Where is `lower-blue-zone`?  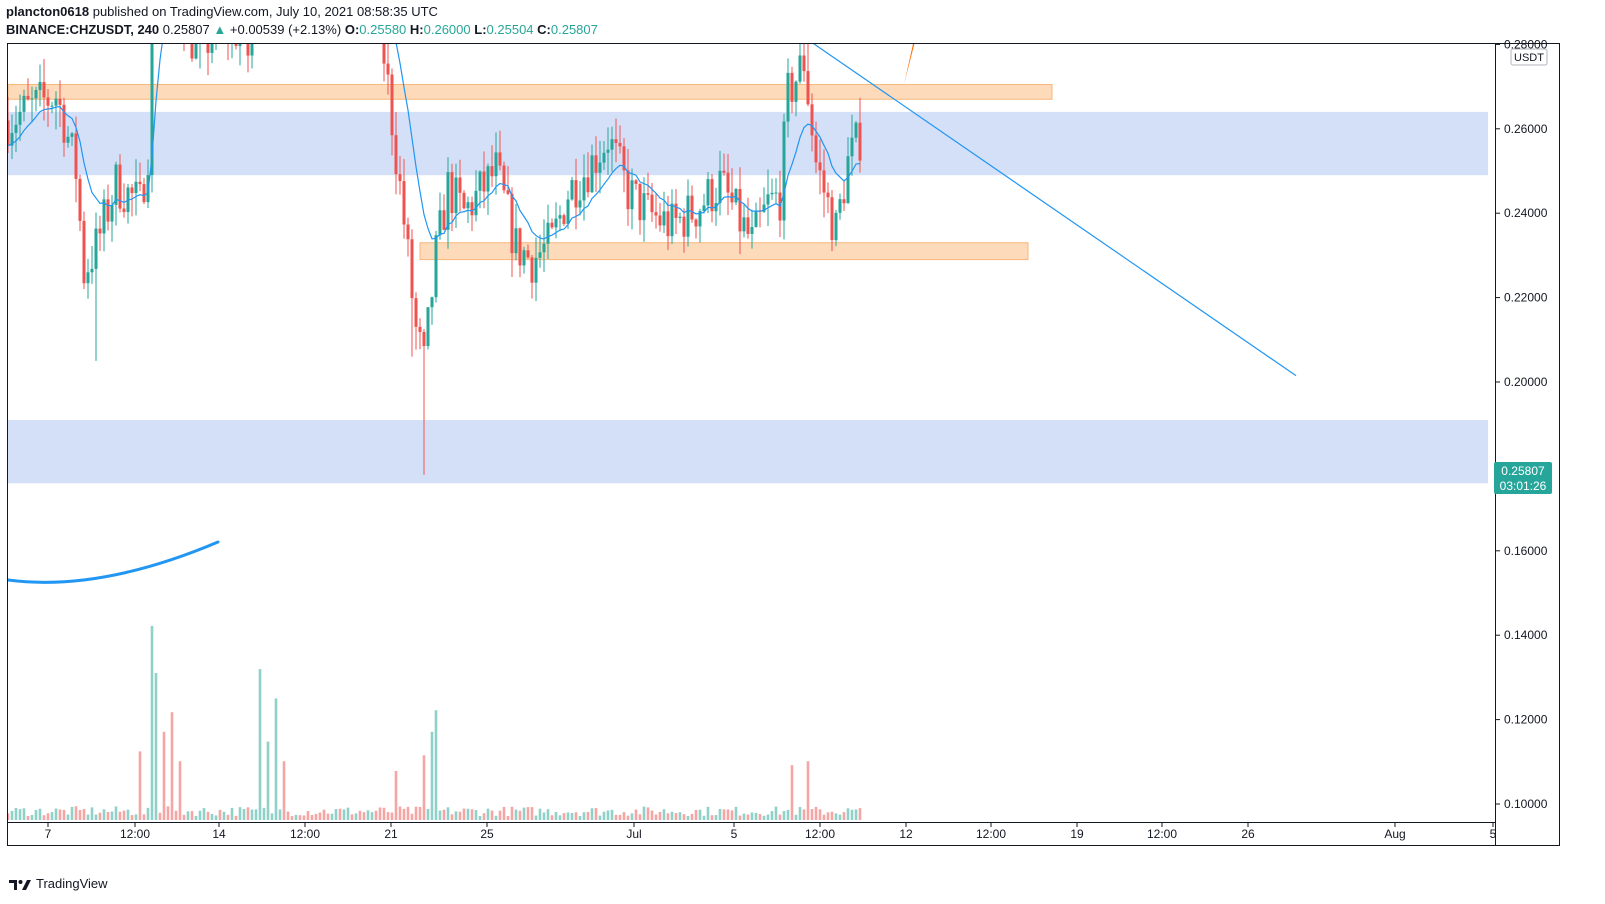 lower-blue-zone is located at coordinates (748, 451).